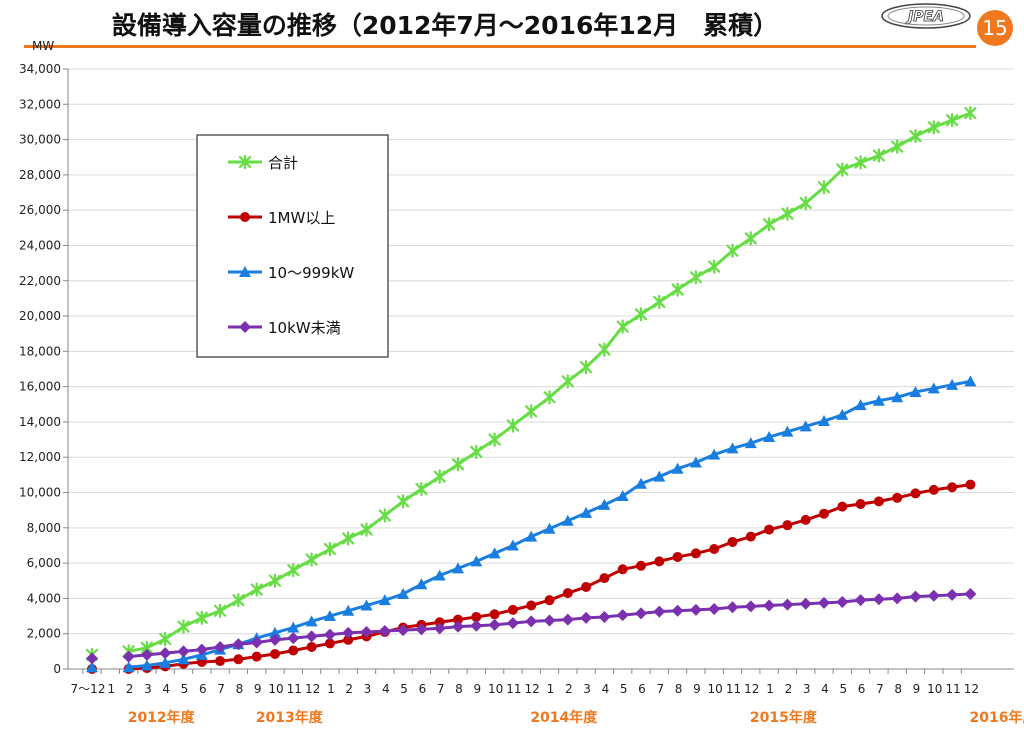 This screenshot has width=1024, height=732. What do you see at coordinates (44, 634) in the screenshot?
I see `y-tick-label: 2,000` at bounding box center [44, 634].